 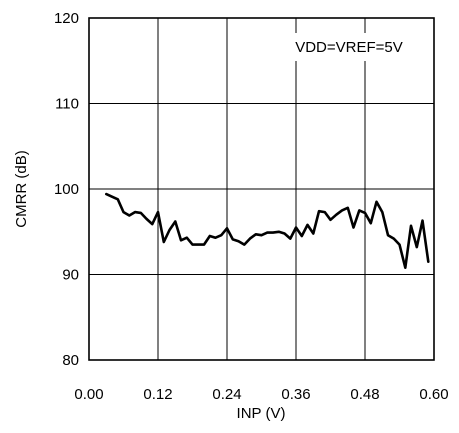 I want to click on x-axis-label: INP (V), so click(x=261, y=413).